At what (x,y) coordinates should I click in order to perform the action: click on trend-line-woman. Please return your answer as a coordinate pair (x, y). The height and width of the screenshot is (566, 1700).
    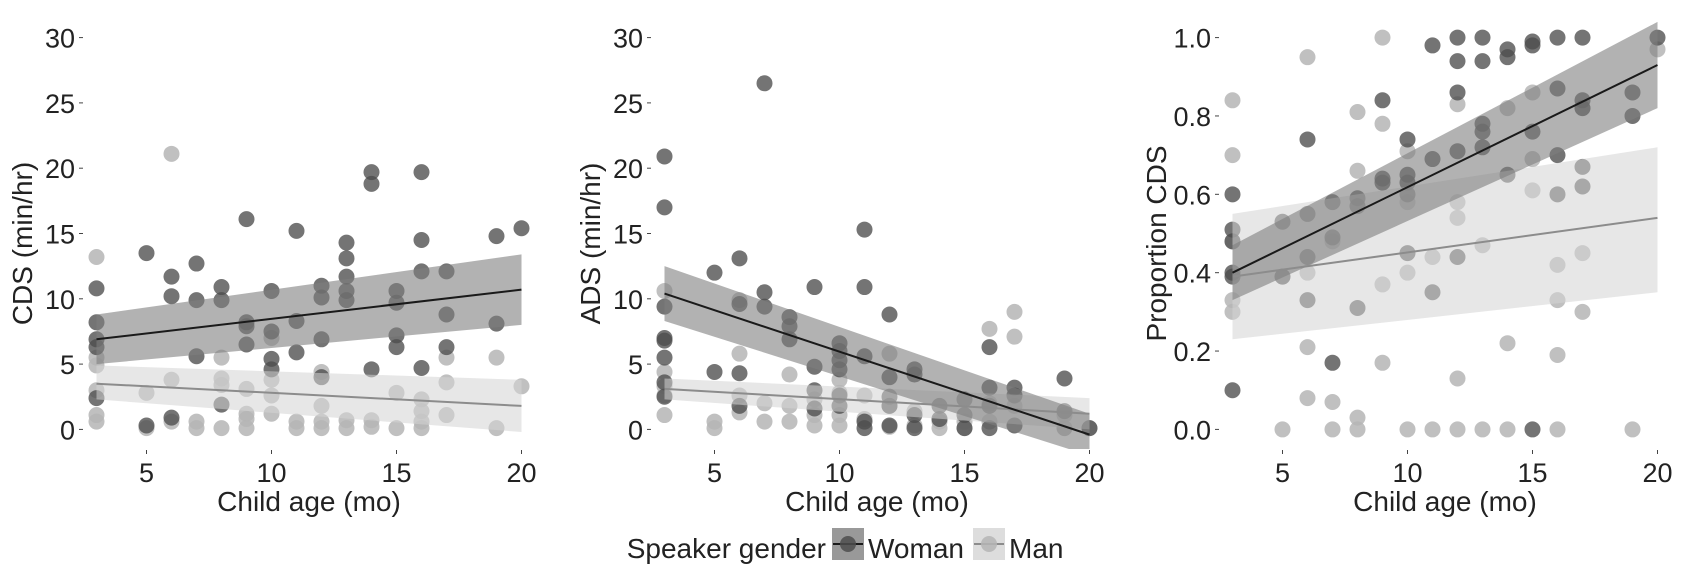
    Looking at the image, I should click on (309, 314).